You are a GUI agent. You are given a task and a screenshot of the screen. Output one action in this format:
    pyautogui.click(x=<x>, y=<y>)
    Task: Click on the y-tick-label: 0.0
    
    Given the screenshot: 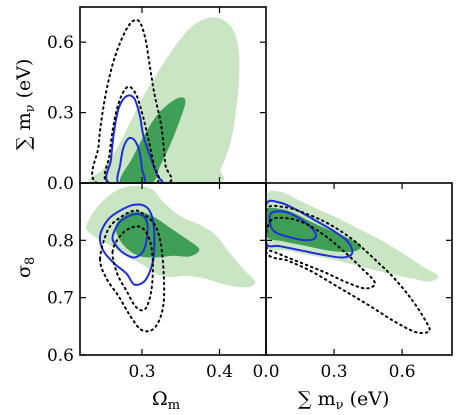 What is the action you would take?
    pyautogui.click(x=60, y=184)
    